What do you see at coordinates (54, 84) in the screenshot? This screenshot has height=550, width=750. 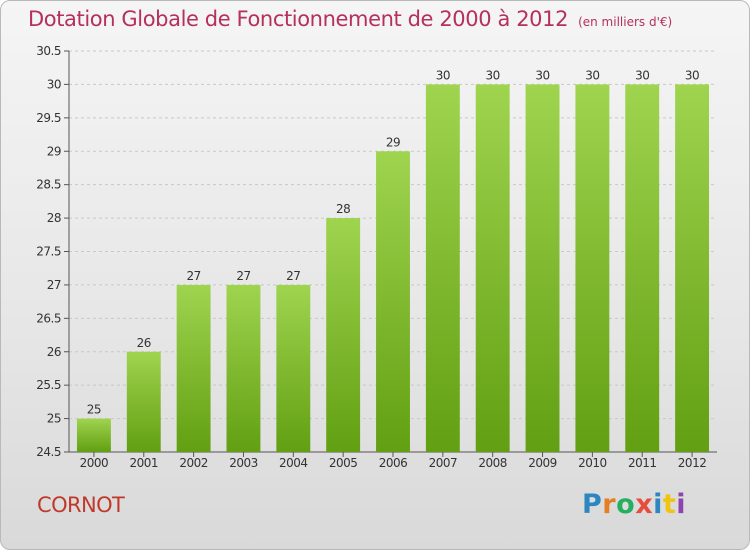 I see `y-tick-label: 30` at bounding box center [54, 84].